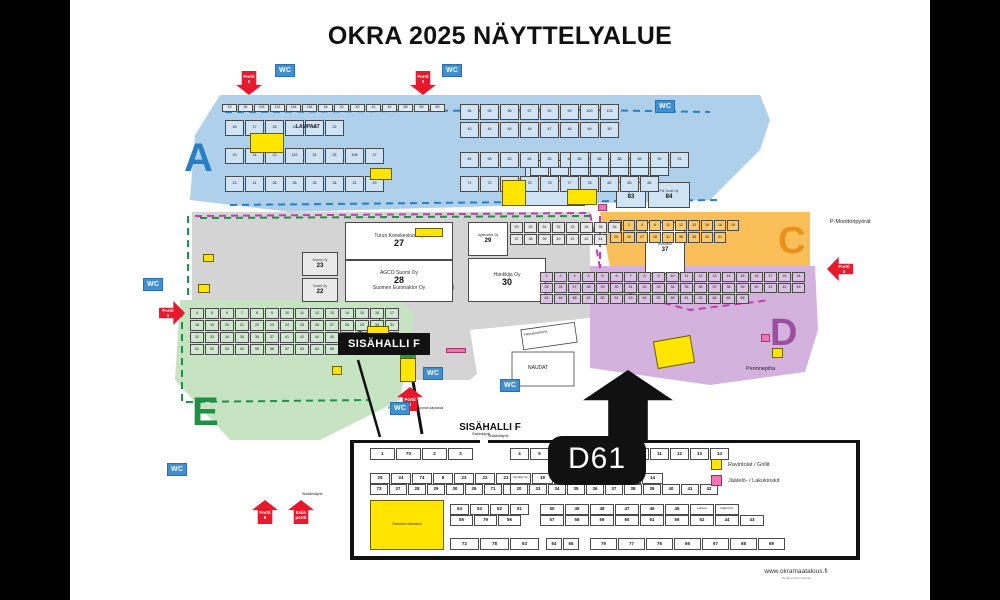 Image resolution: width=1000 pixels, height=600 pixels. What do you see at coordinates (401, 478) in the screenshot?
I see `hall-booth: 24` at bounding box center [401, 478].